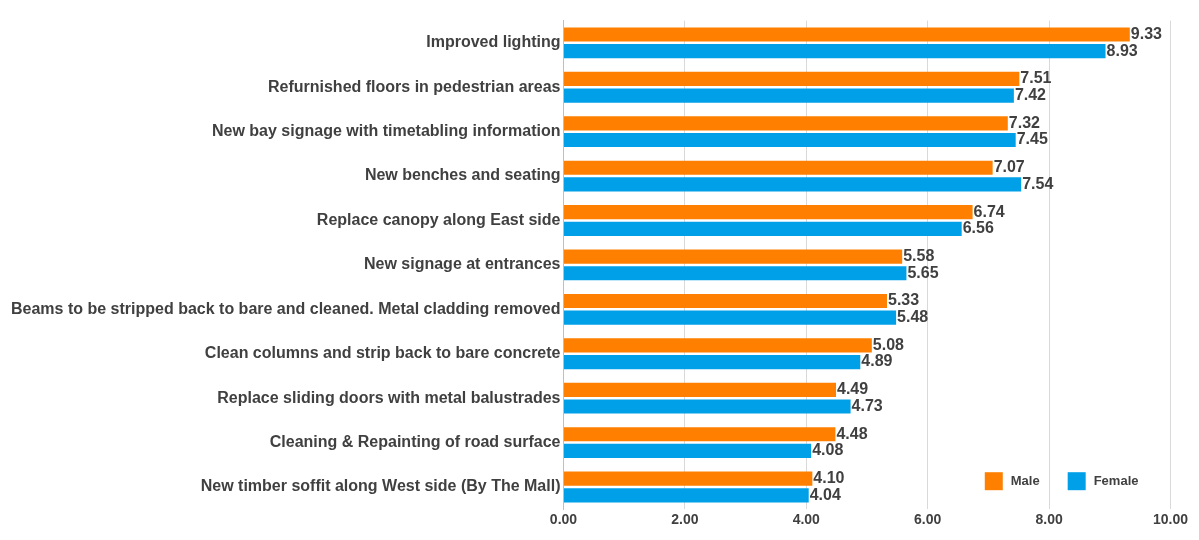  Describe the element at coordinates (1170, 519) in the screenshot. I see `x-tick-label: 10.00` at that location.